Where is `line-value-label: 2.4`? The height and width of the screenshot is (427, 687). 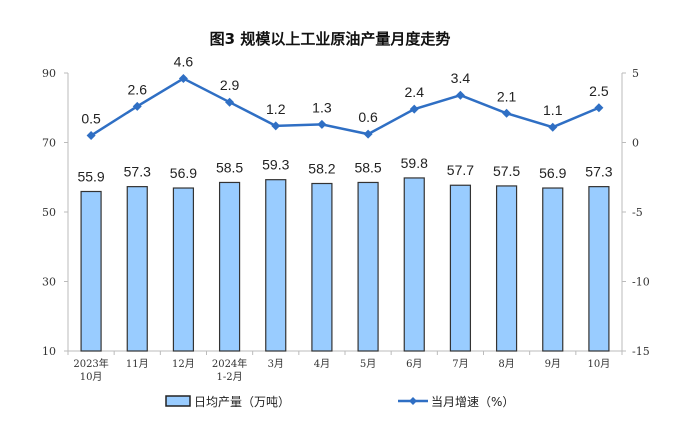
line-value-label: 2.4 is located at coordinates (415, 92).